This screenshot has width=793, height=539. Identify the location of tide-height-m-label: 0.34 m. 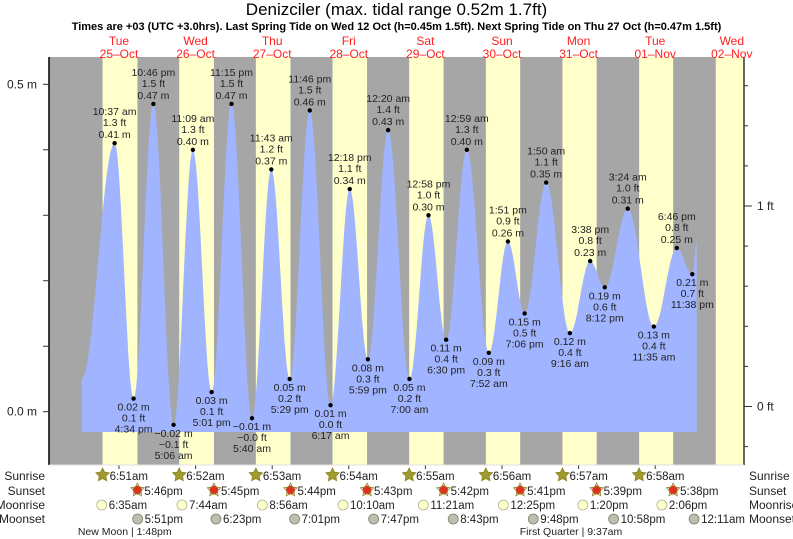
(350, 181).